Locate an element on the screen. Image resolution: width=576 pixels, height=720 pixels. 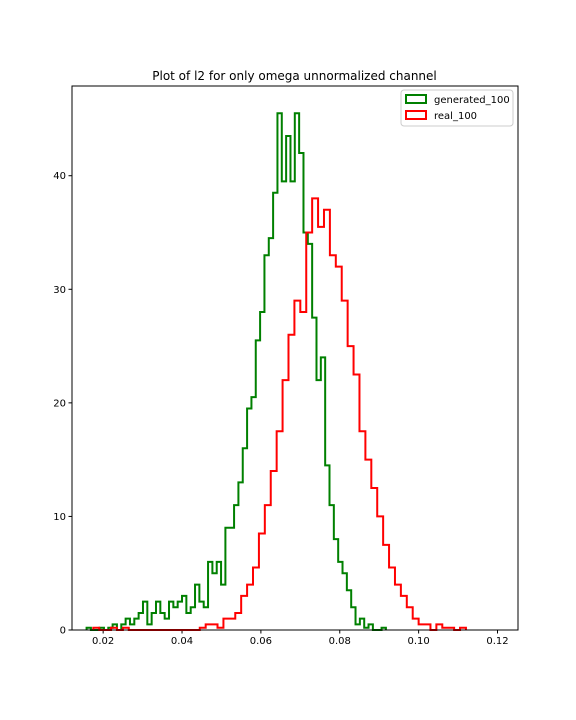
x-tick-label: 0.12 is located at coordinates (497, 641).